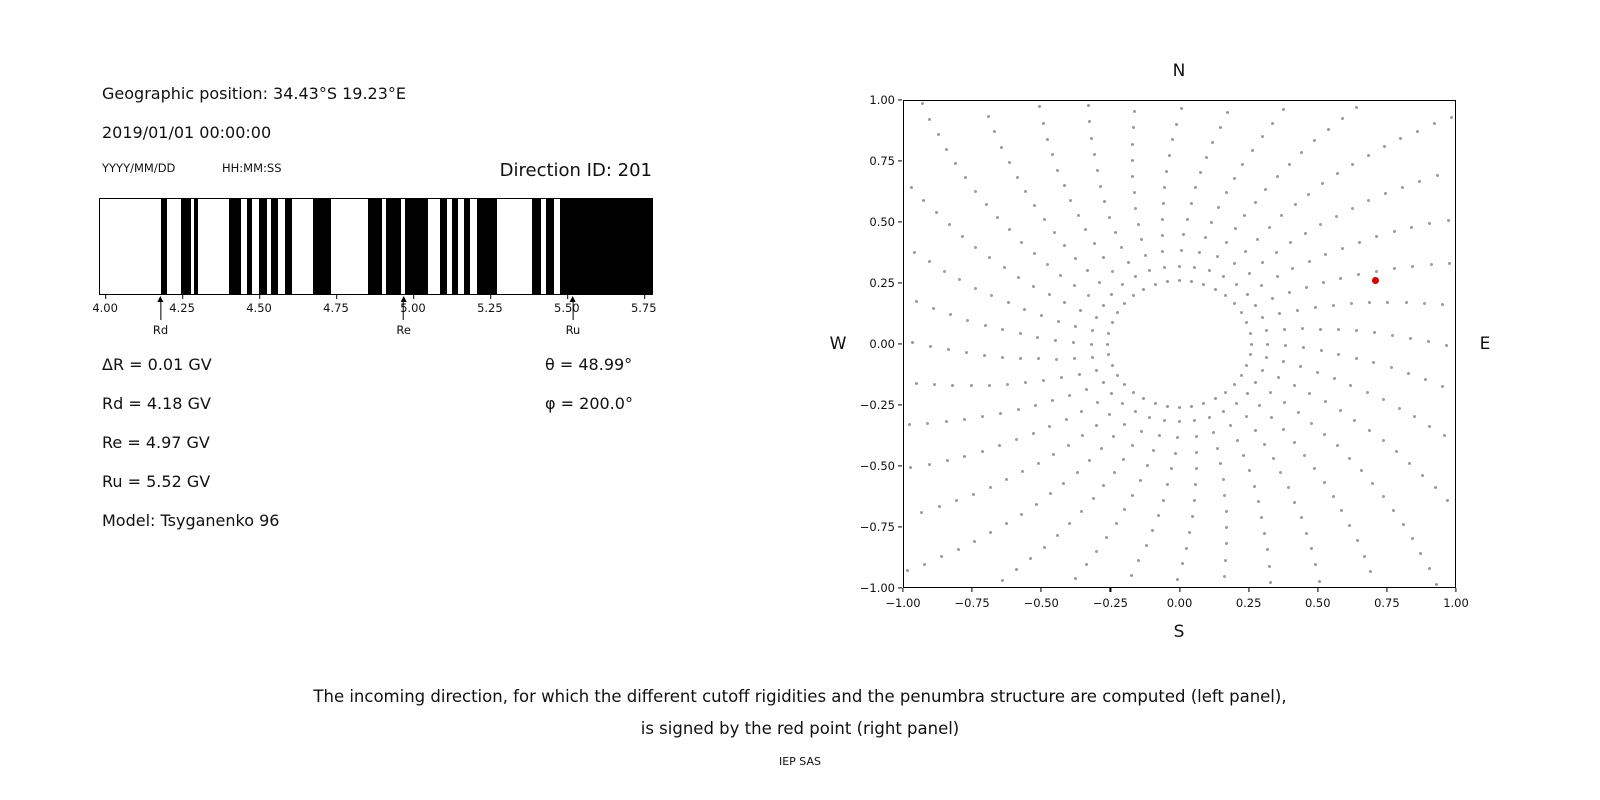  Describe the element at coordinates (1456, 590) in the screenshot. I see `x-tick-mark` at that location.